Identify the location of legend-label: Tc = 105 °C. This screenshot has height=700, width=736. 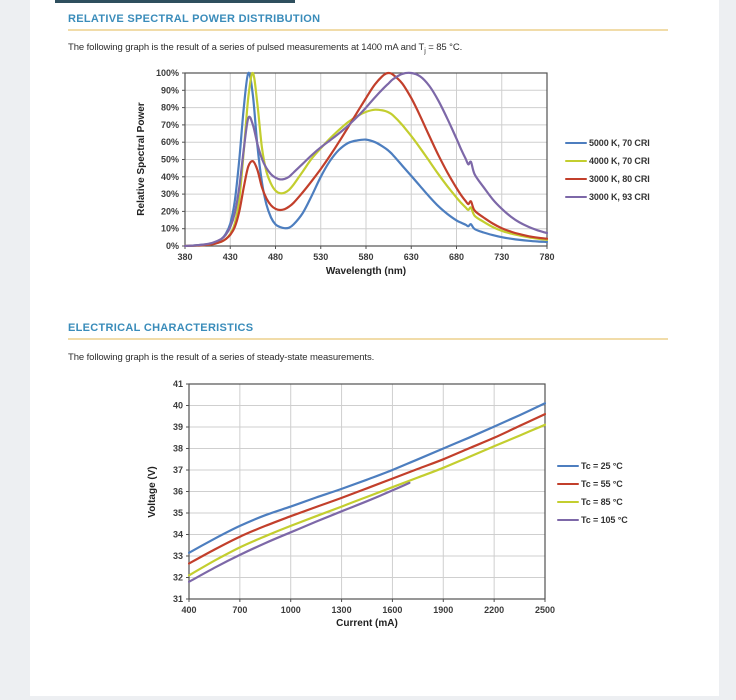
(604, 520).